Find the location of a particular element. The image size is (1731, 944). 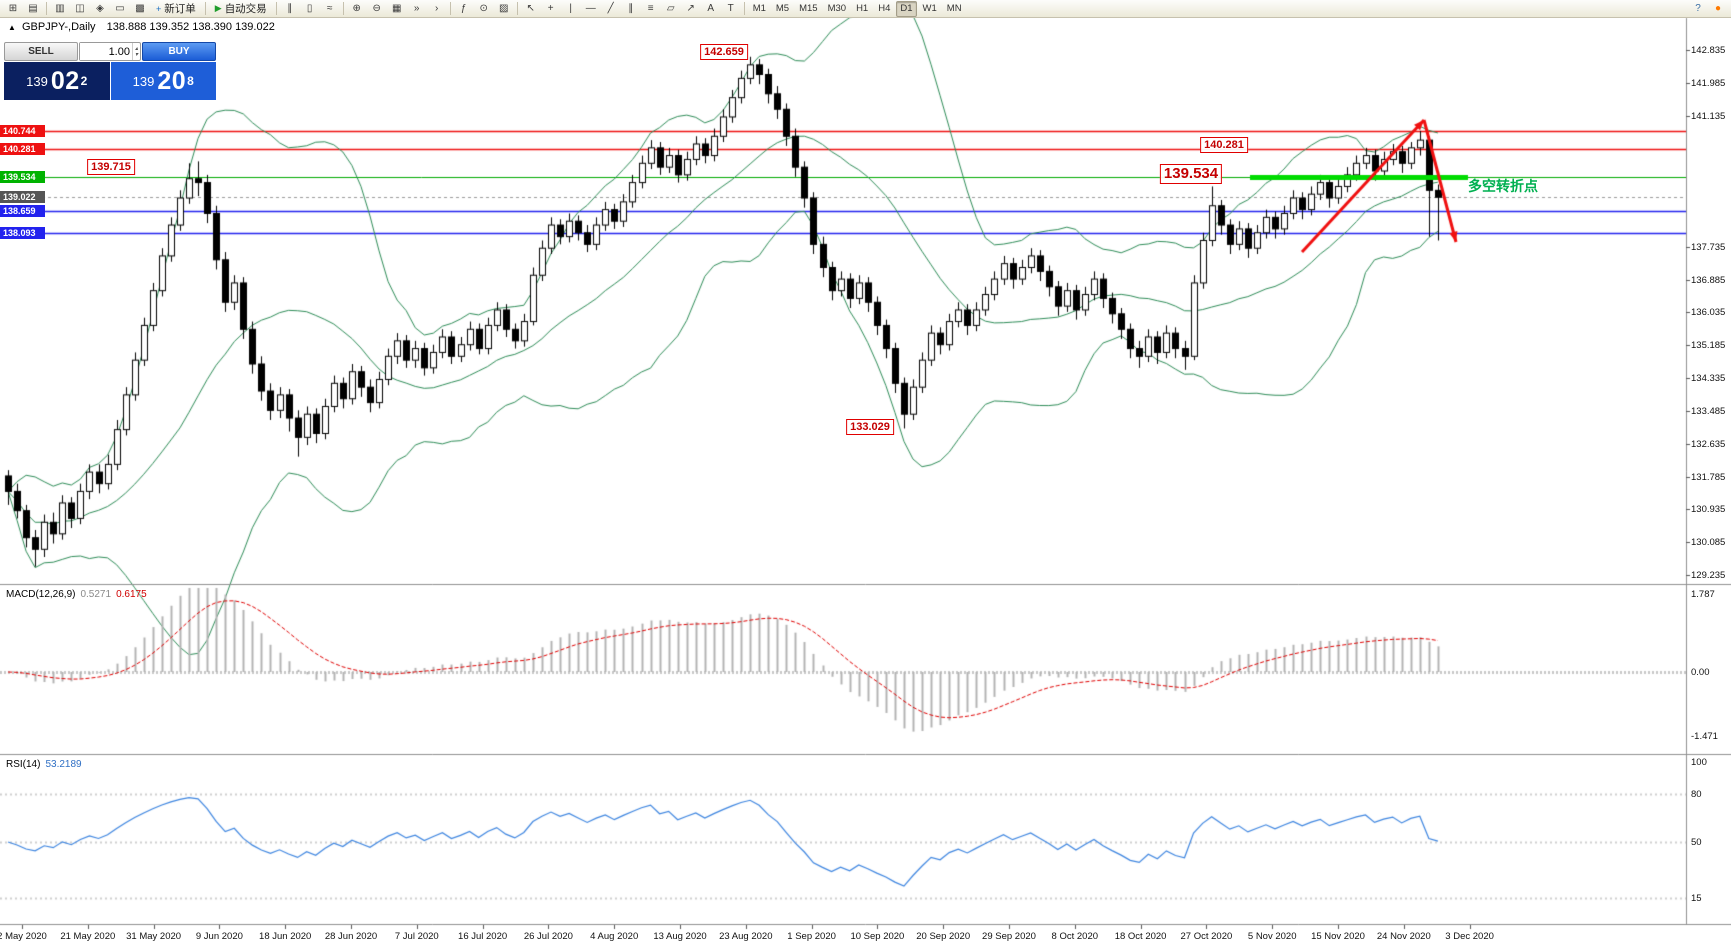

macd-axis-label: -1.471 is located at coordinates (1704, 737).